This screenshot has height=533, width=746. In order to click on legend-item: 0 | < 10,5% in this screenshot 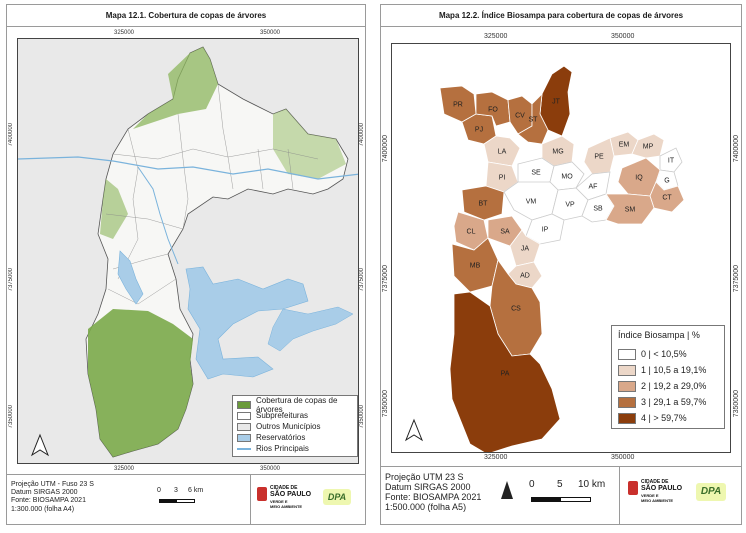, I will do `click(668, 354)`.